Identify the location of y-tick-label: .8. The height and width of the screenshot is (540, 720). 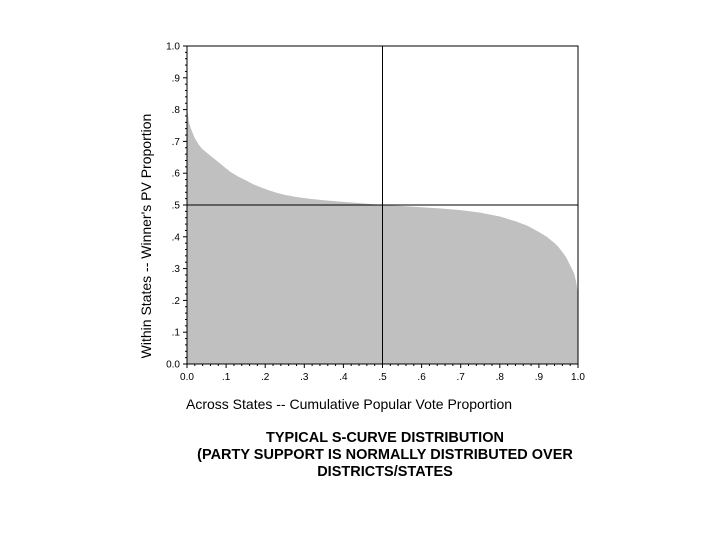
(176, 110).